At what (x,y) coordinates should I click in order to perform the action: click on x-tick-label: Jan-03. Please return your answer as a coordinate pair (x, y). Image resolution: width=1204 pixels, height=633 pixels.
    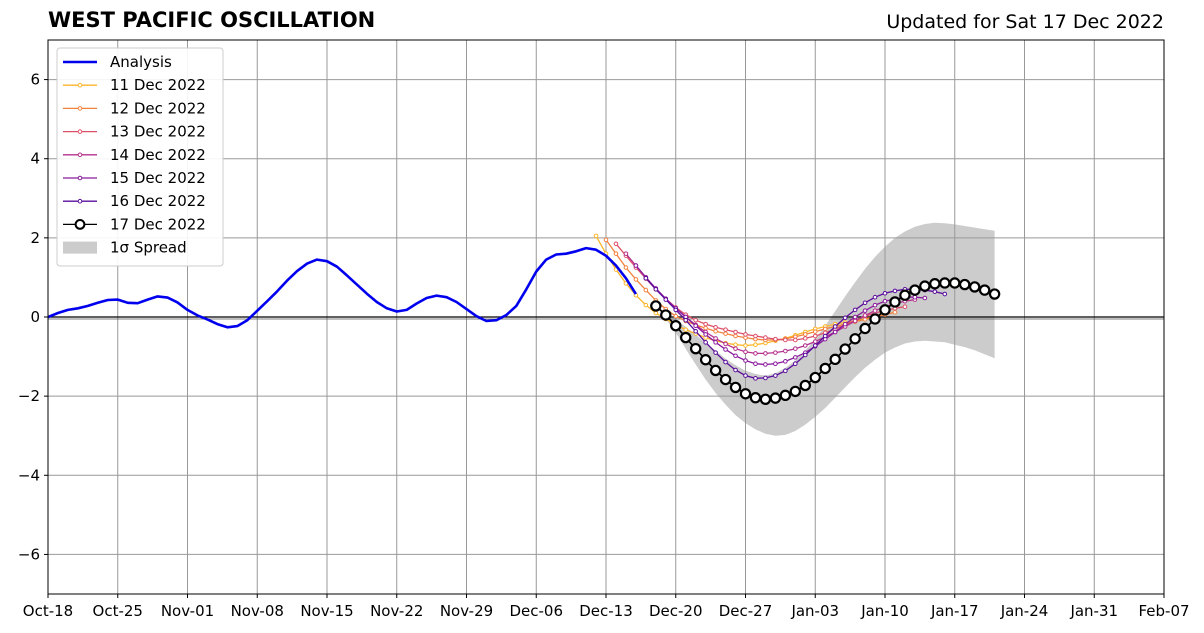
    Looking at the image, I should click on (814, 611).